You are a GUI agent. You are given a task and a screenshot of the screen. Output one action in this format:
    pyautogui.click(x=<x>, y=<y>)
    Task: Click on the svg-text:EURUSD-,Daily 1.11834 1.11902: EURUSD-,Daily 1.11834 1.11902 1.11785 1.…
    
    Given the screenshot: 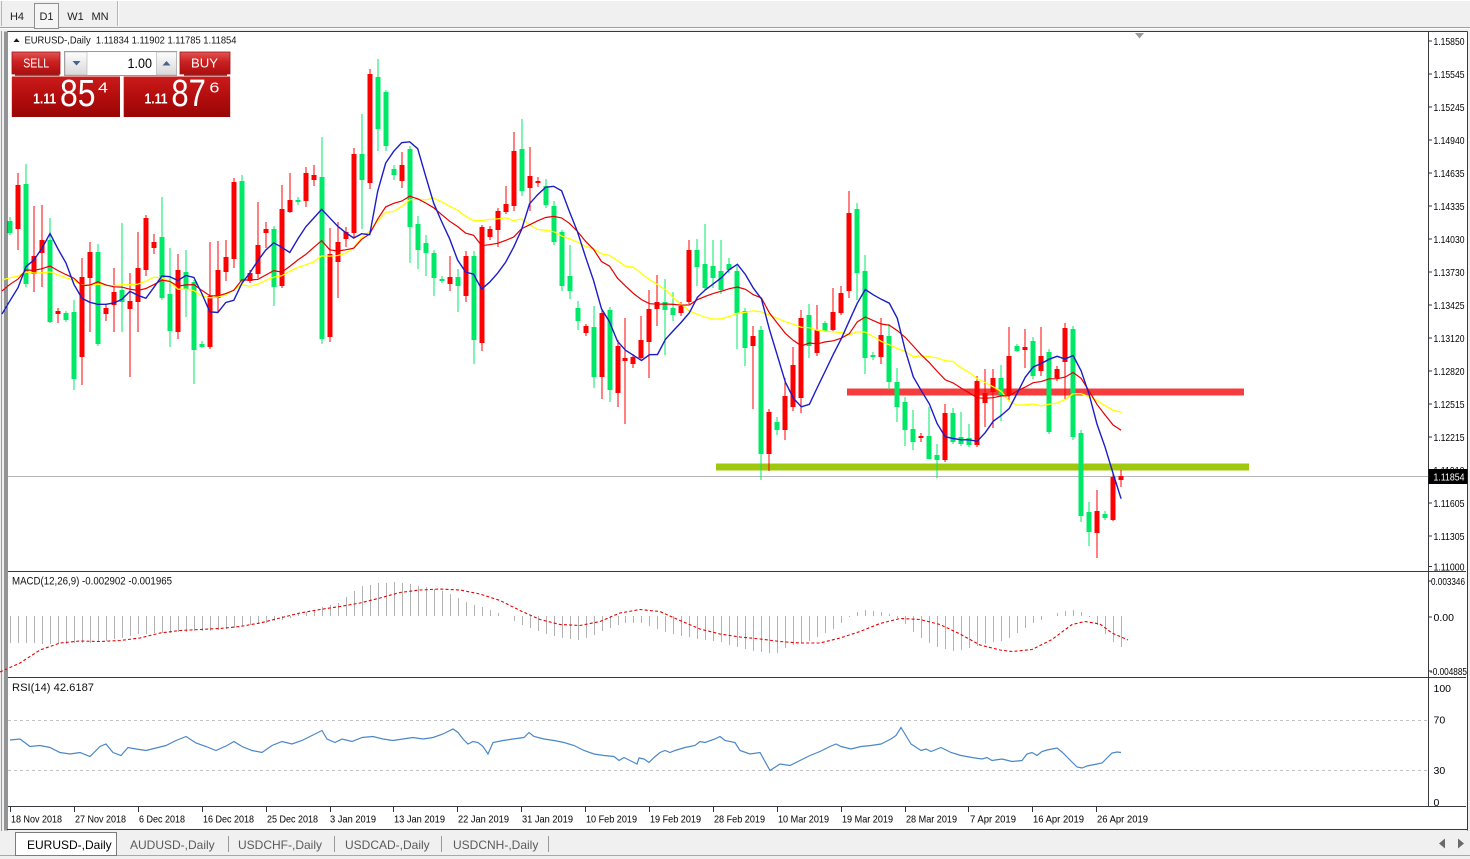 What is the action you would take?
    pyautogui.click(x=131, y=41)
    